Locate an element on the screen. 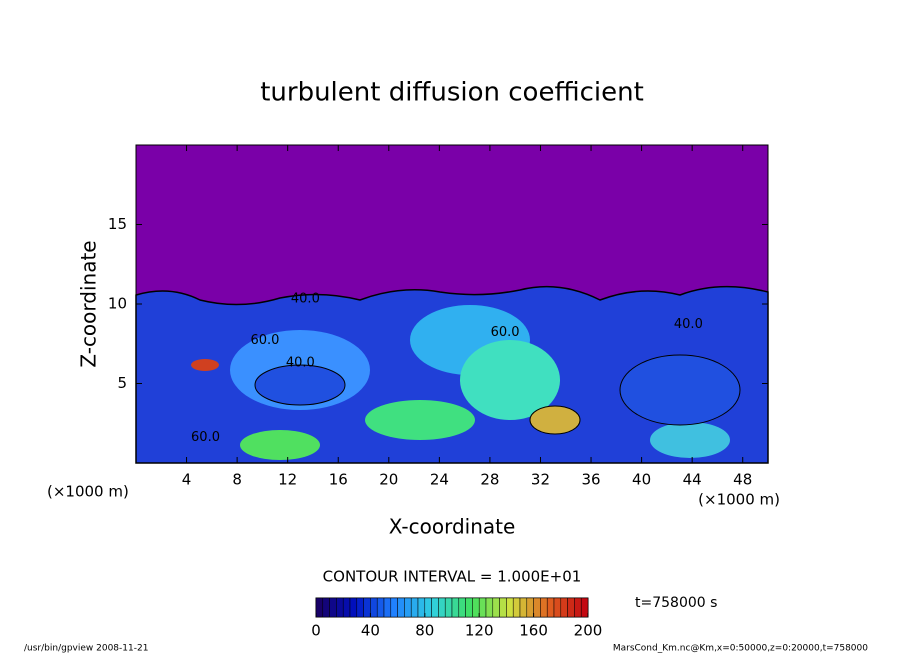 Image resolution: width=904 pixels, height=654 pixels. x-tick-label: 44 is located at coordinates (692, 480).